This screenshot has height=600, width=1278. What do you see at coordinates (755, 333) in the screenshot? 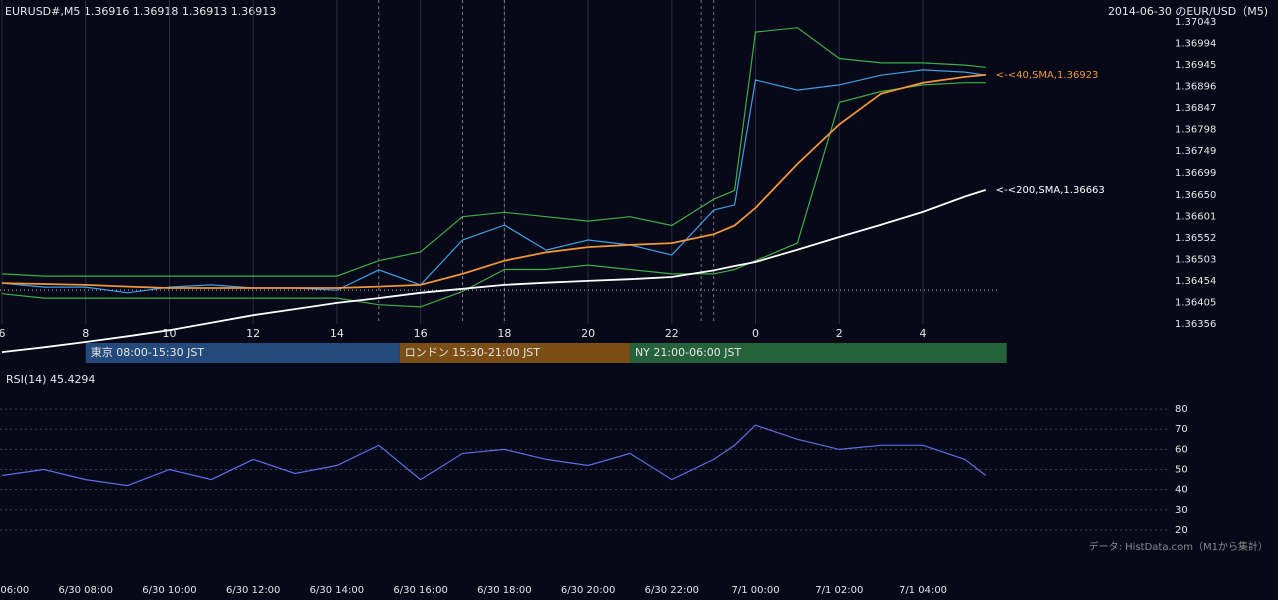
I see `x-tick-label: 0` at bounding box center [755, 333].